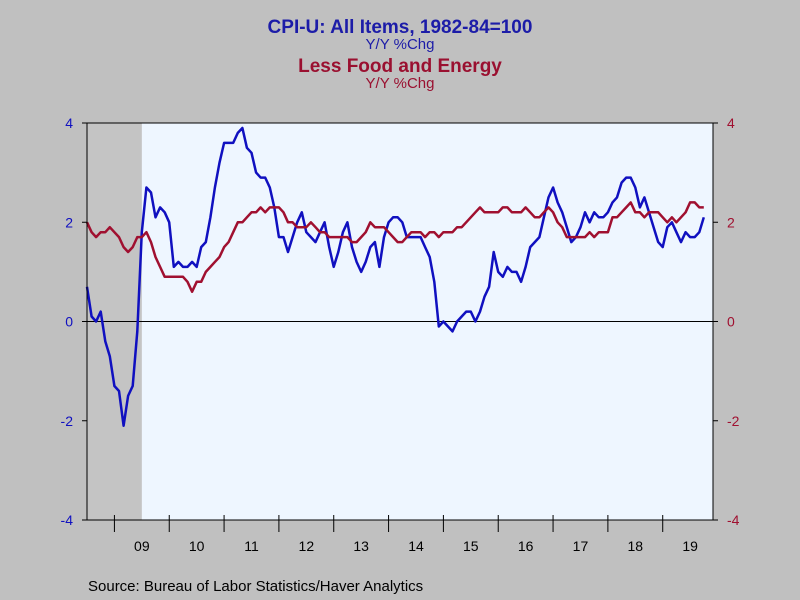 The width and height of the screenshot is (800, 600). Describe the element at coordinates (400, 27) in the screenshot. I see `chart-title: CPI-U: All Items, 1982-84=100` at that location.